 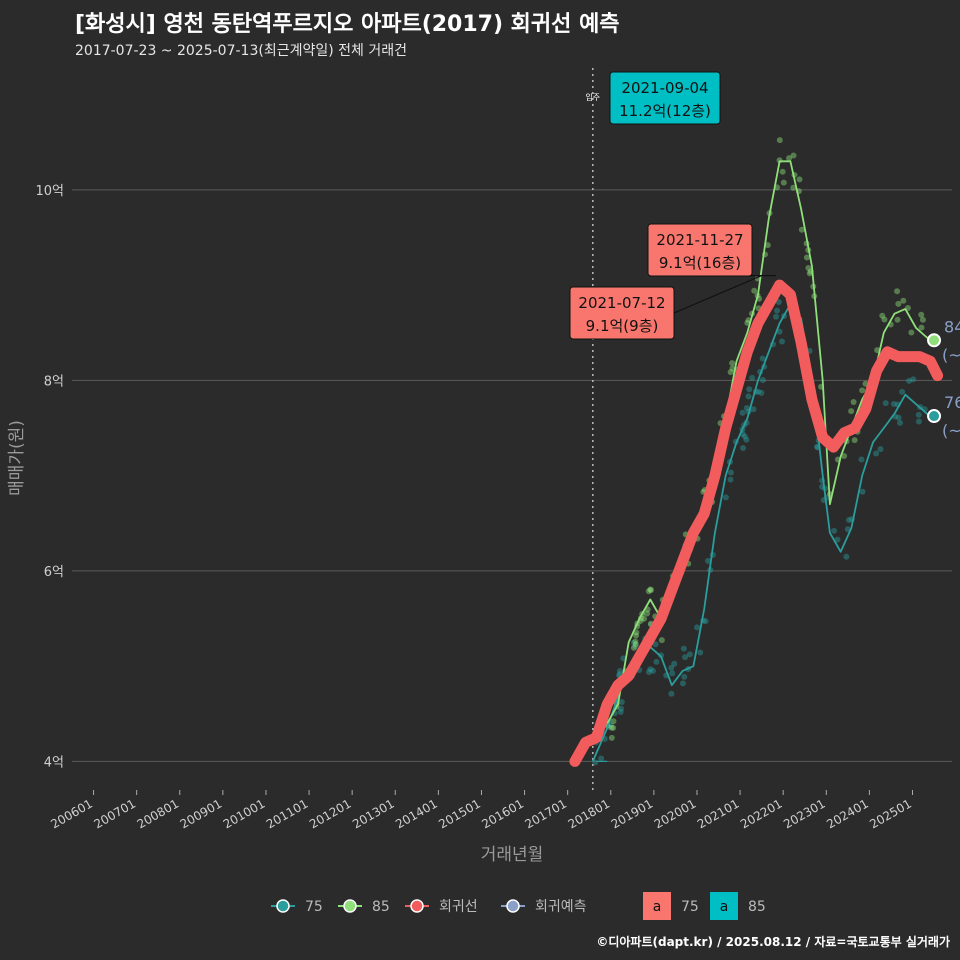 What do you see at coordinates (330, 813) in the screenshot?
I see `x-tick-label: 201201` at bounding box center [330, 813].